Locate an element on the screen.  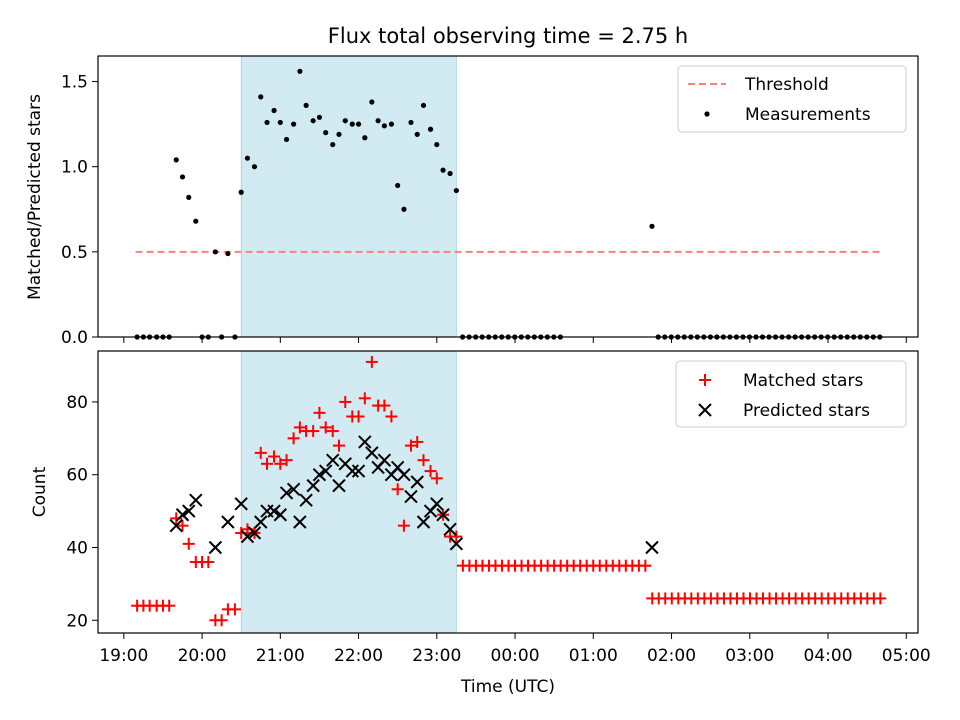
bottom-shaded-span is located at coordinates (348, 492).